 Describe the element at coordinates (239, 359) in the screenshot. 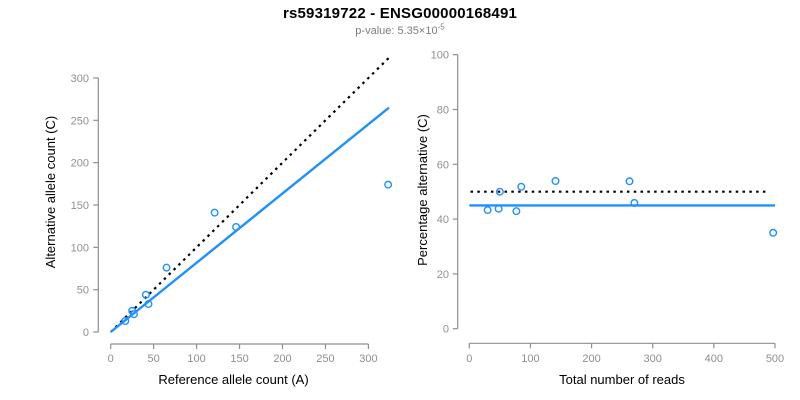

I see `x-tick-label: 150` at that location.